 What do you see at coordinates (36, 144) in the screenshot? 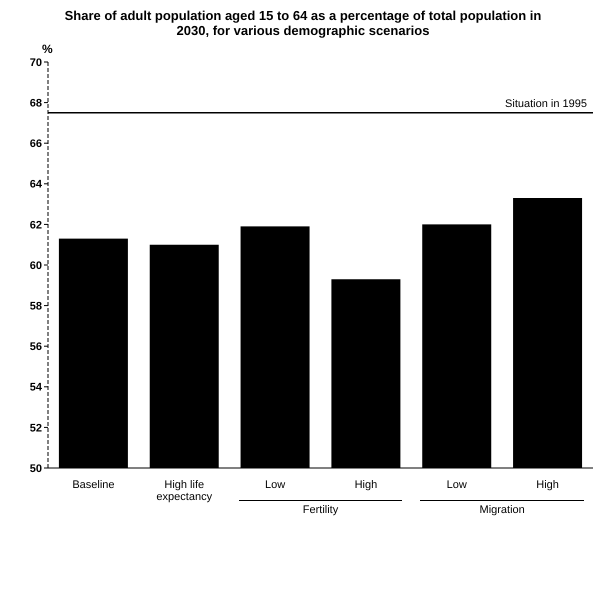
I see `y-tick-label: 66` at bounding box center [36, 144].